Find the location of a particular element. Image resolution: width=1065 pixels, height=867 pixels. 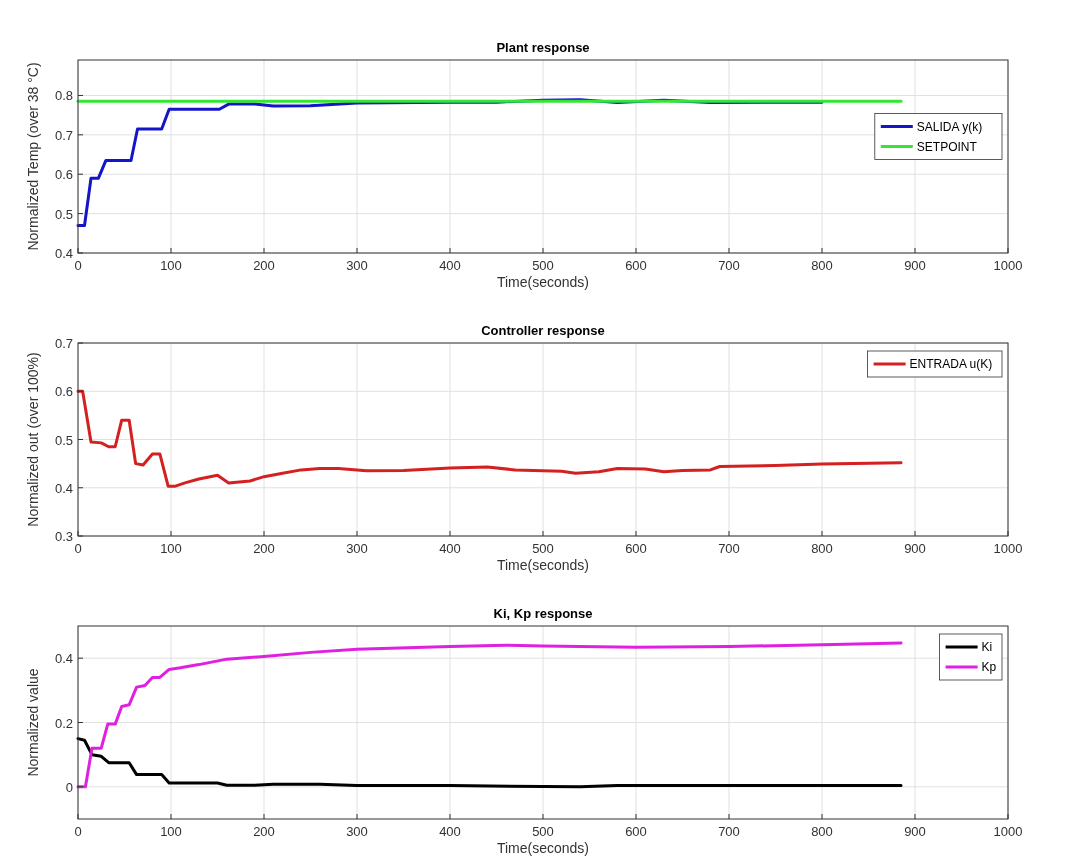

chart-title: Controller response is located at coordinates (543, 330).